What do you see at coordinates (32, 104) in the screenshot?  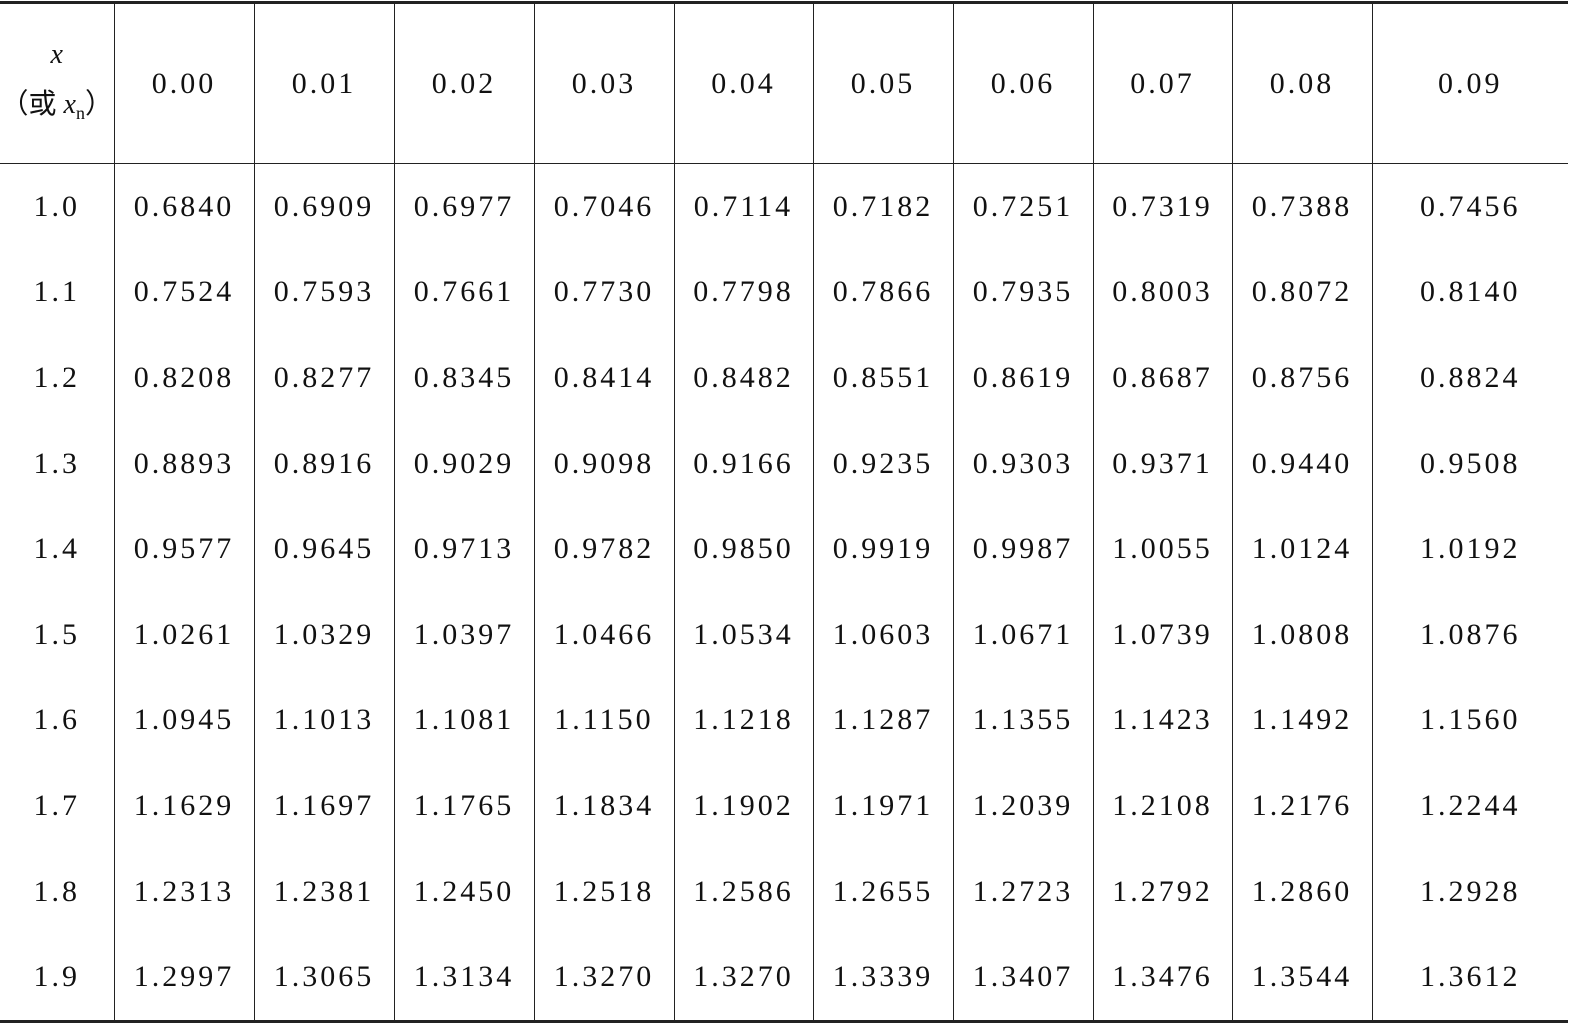 I see `corner-text: （或` at bounding box center [32, 104].